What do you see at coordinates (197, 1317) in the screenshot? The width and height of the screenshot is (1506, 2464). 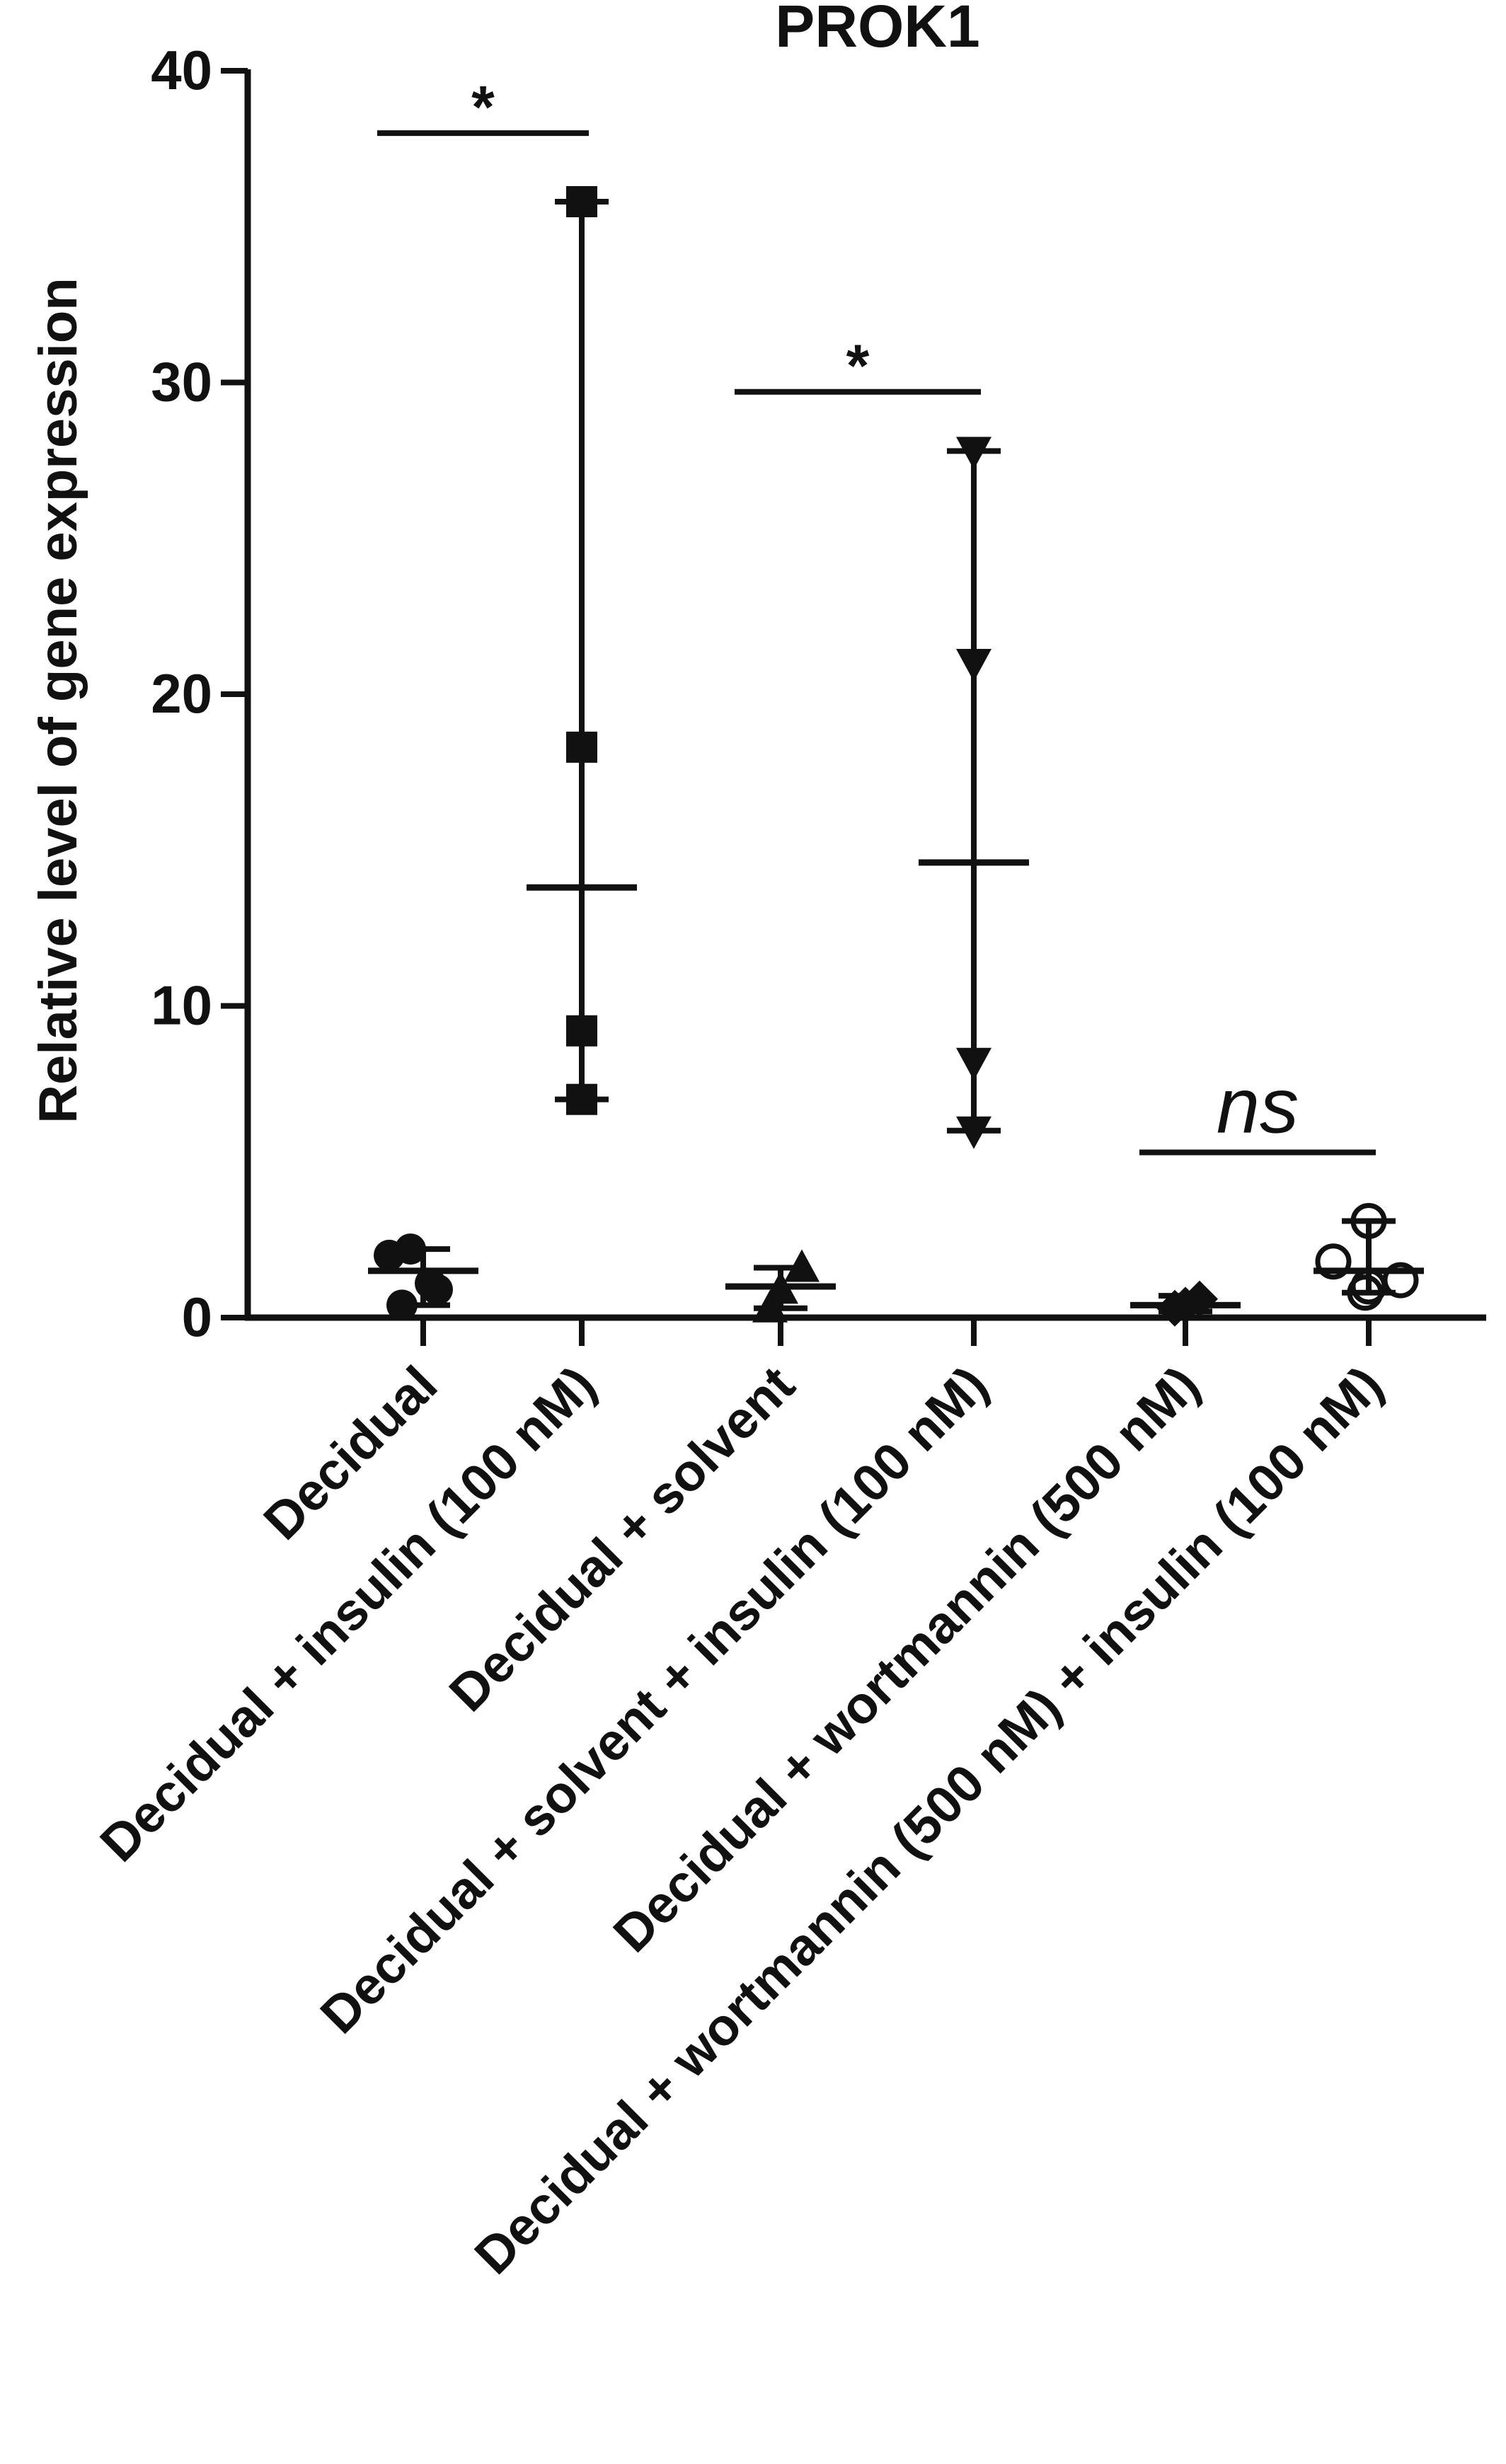 I see `y-tick-label: 0` at bounding box center [197, 1317].